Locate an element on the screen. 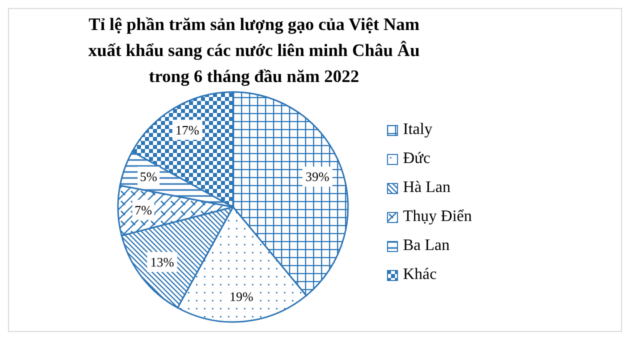 This screenshot has height=337, width=628. legend-label: Hà Lan is located at coordinates (427, 188).